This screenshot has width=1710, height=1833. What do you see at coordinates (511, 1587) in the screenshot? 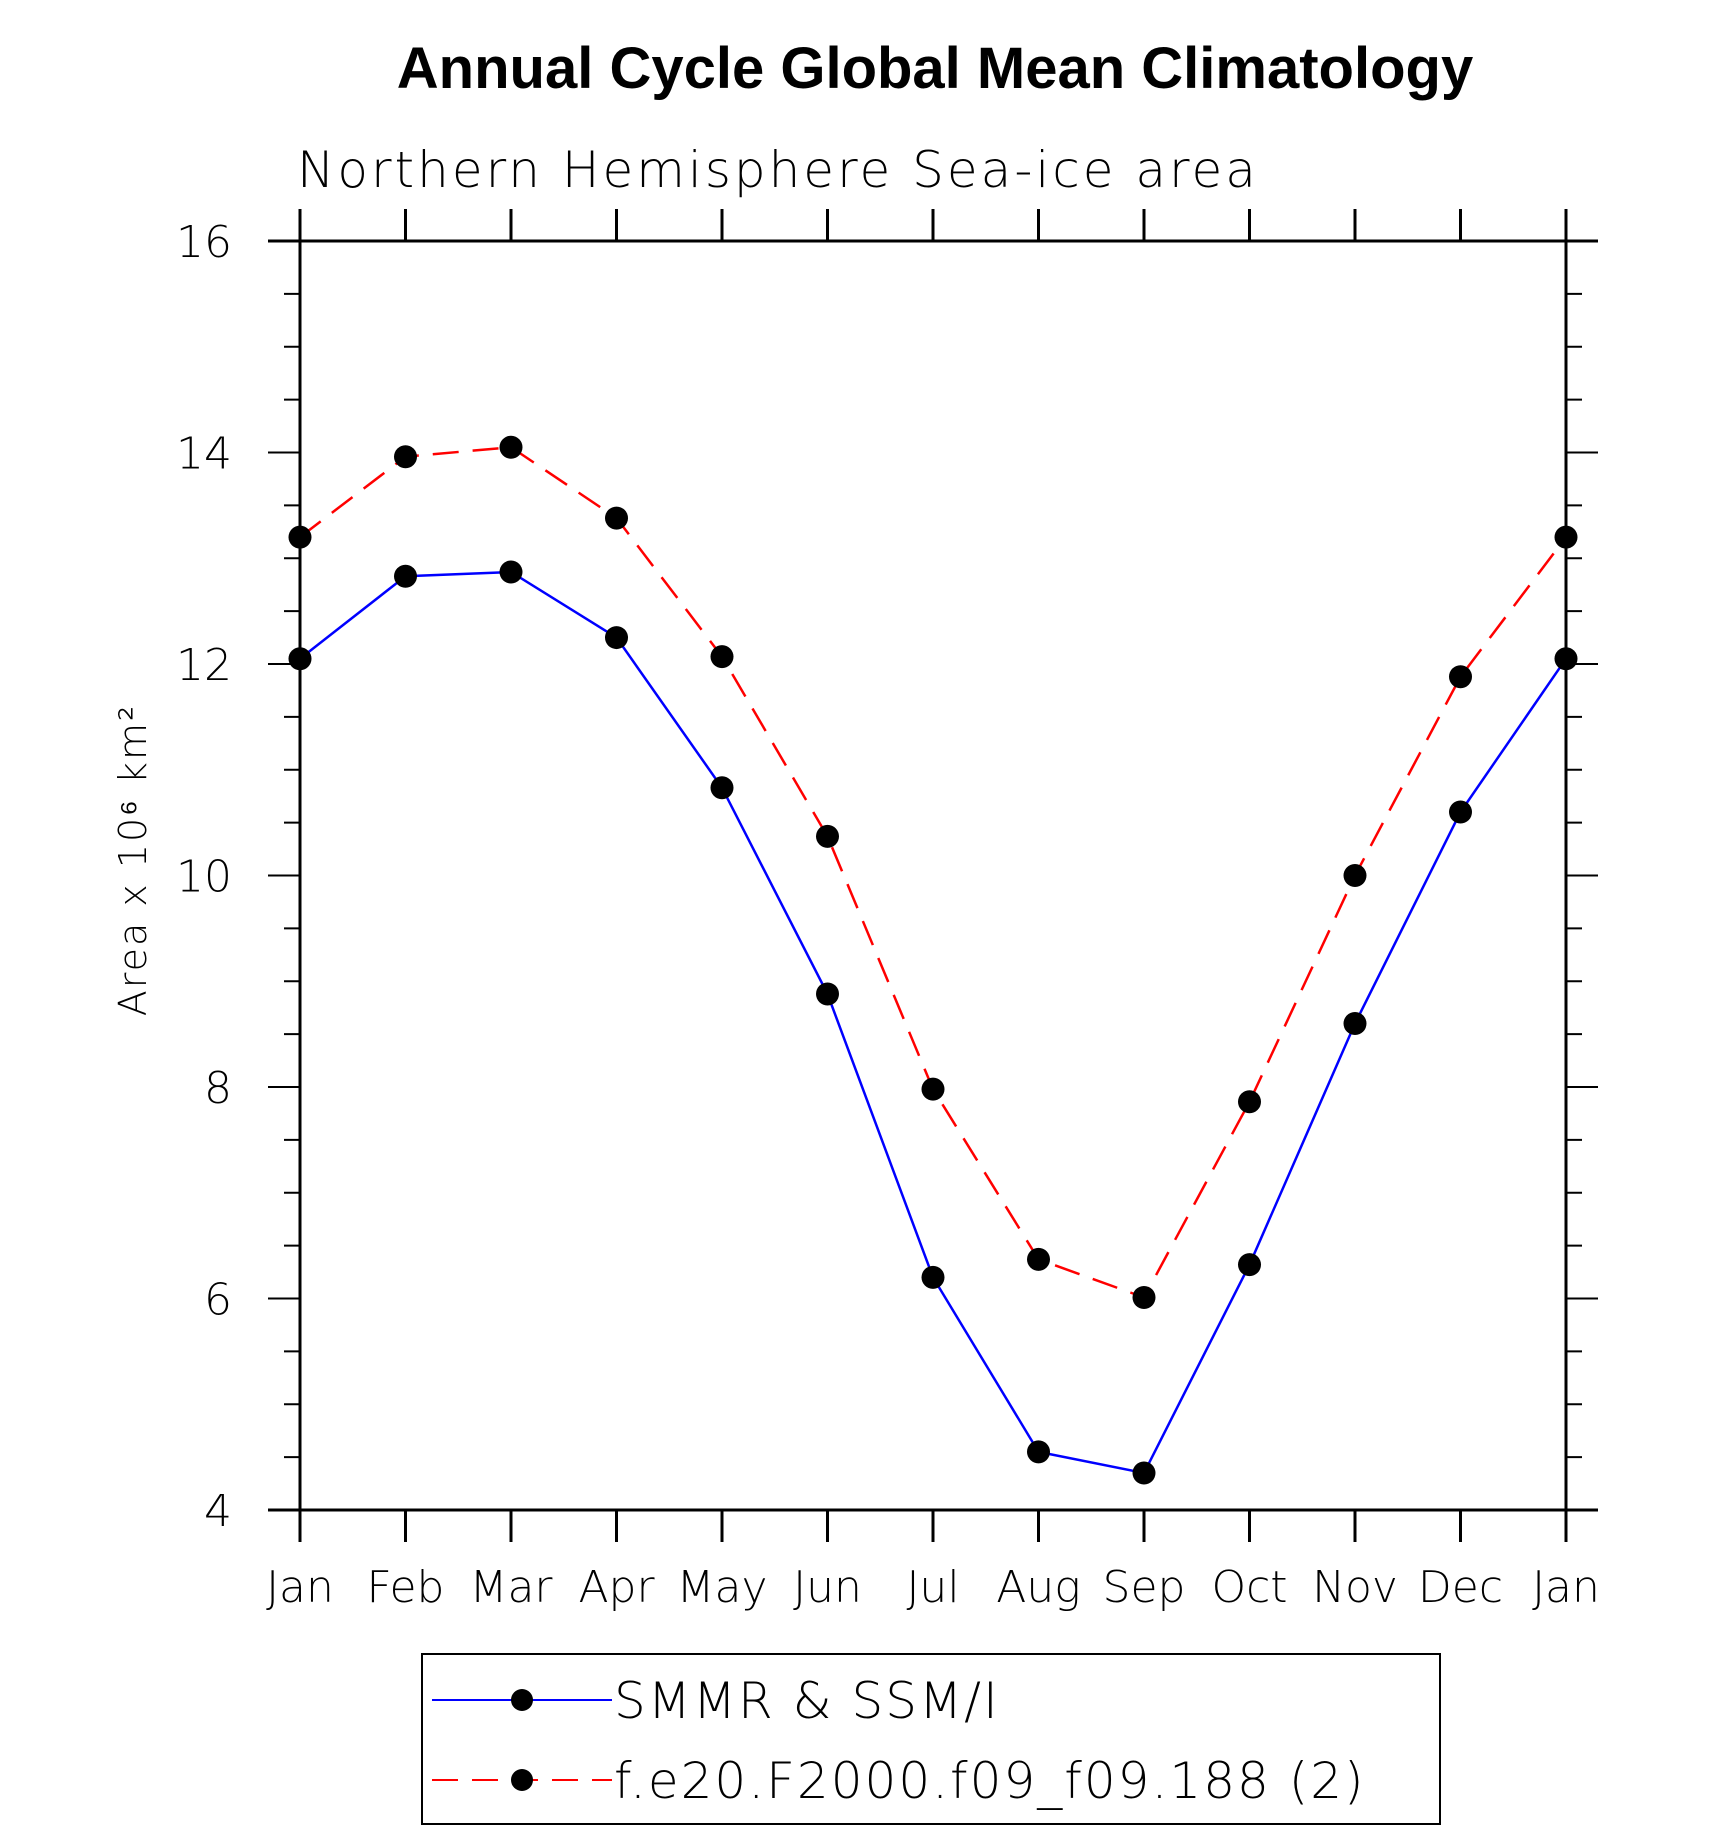
I see `x-tick-label: Mar` at bounding box center [511, 1587].